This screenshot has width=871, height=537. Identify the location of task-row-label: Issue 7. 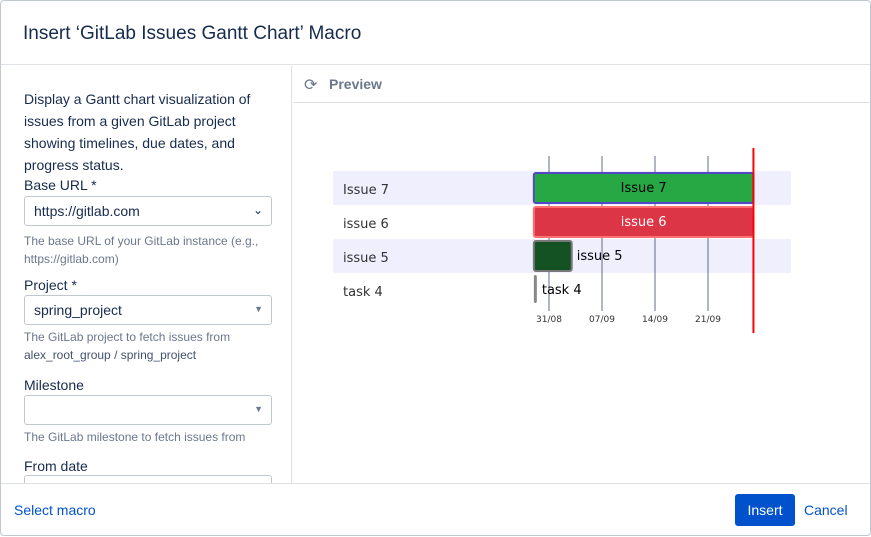
(366, 190).